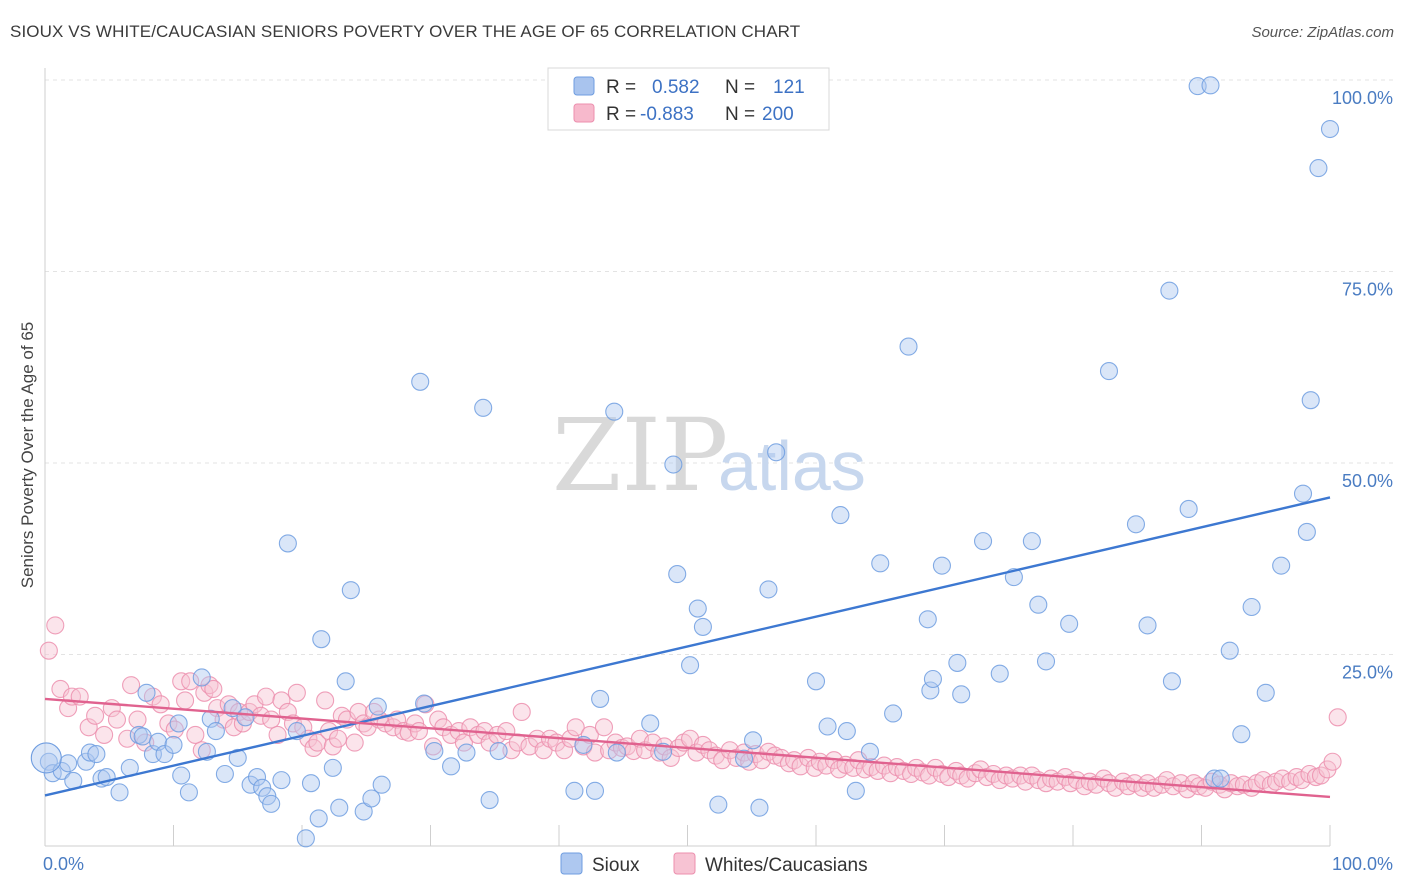 The width and height of the screenshot is (1406, 892). I want to click on legend-swatch-whites, so click(584, 113).